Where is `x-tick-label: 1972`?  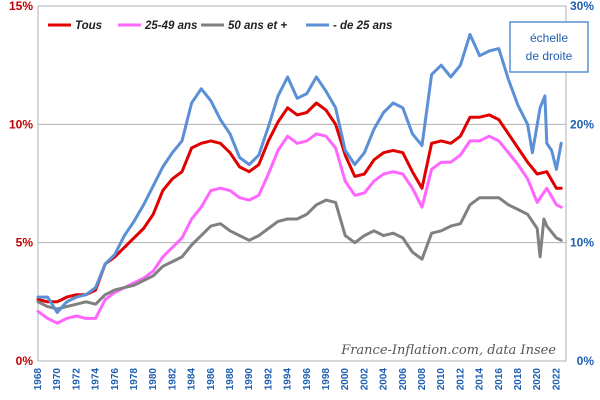 x-tick-label: 1972 is located at coordinates (76, 379).